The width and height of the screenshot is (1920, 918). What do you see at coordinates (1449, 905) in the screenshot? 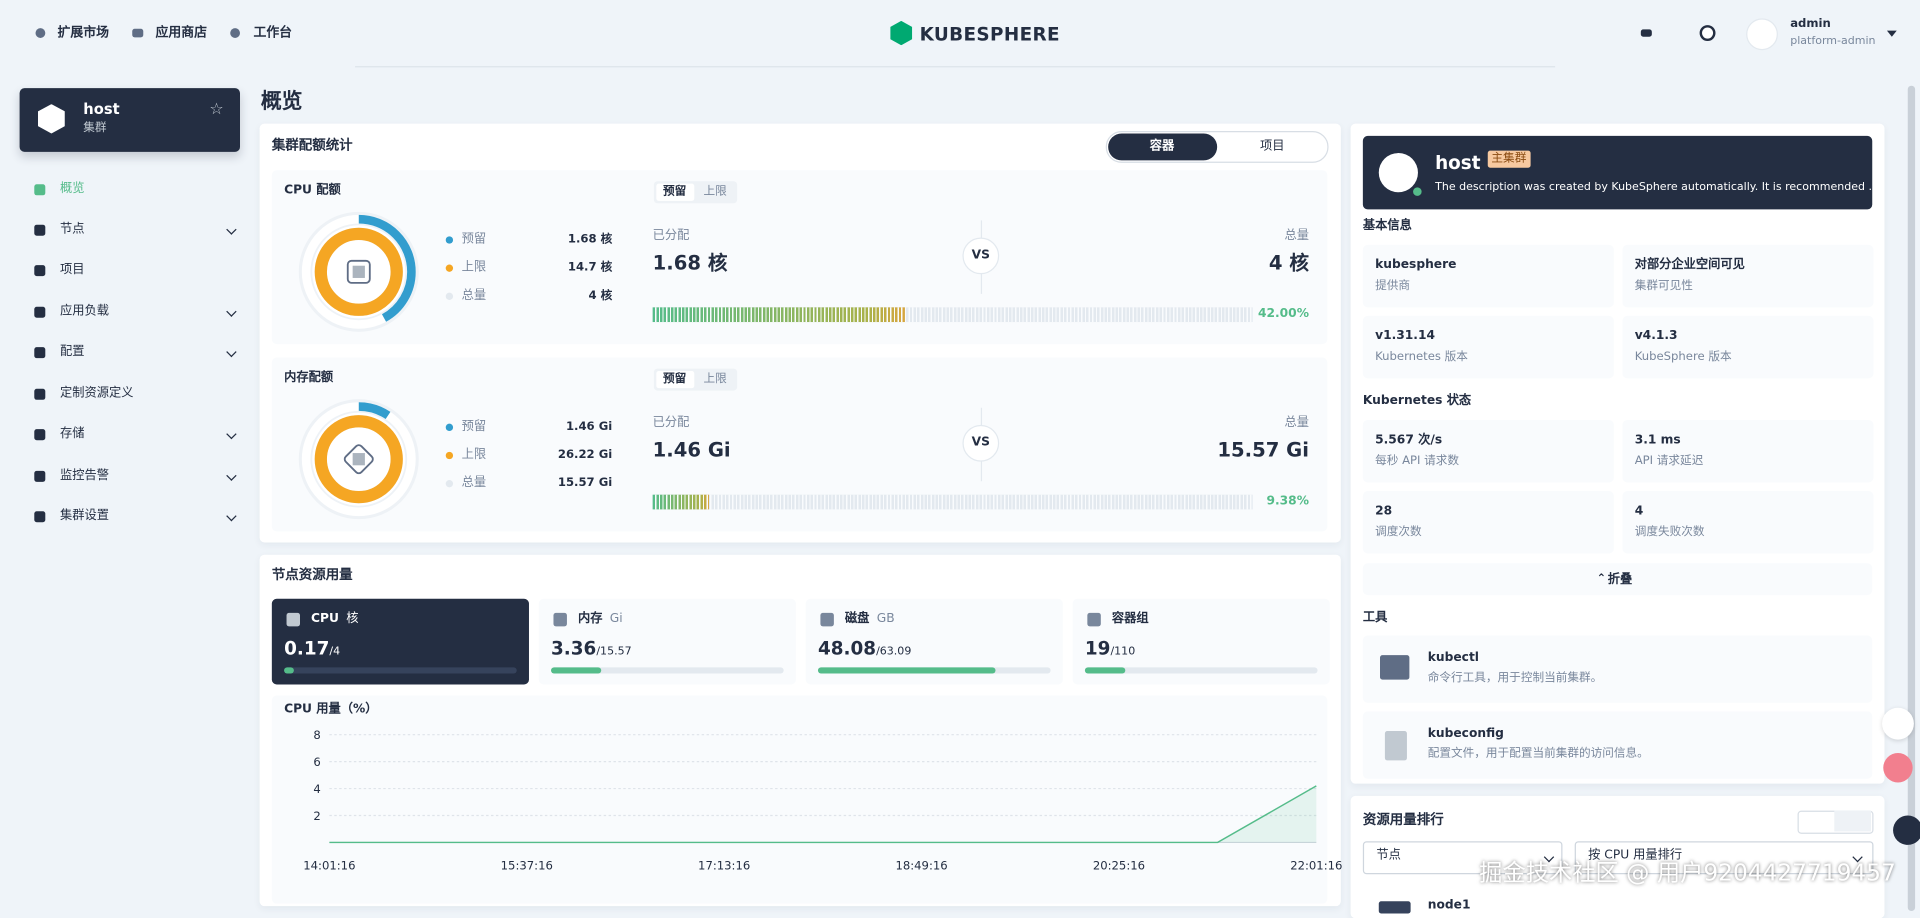
I see `node-name: node1` at bounding box center [1449, 905].